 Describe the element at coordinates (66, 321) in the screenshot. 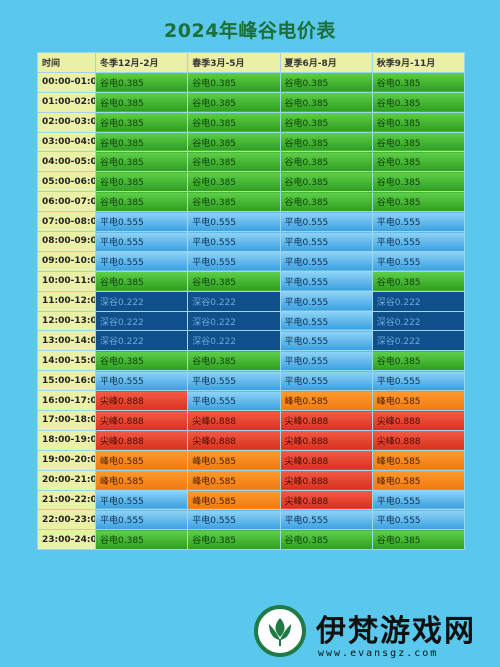

I see `time-cell: 12:00-13:00` at that location.